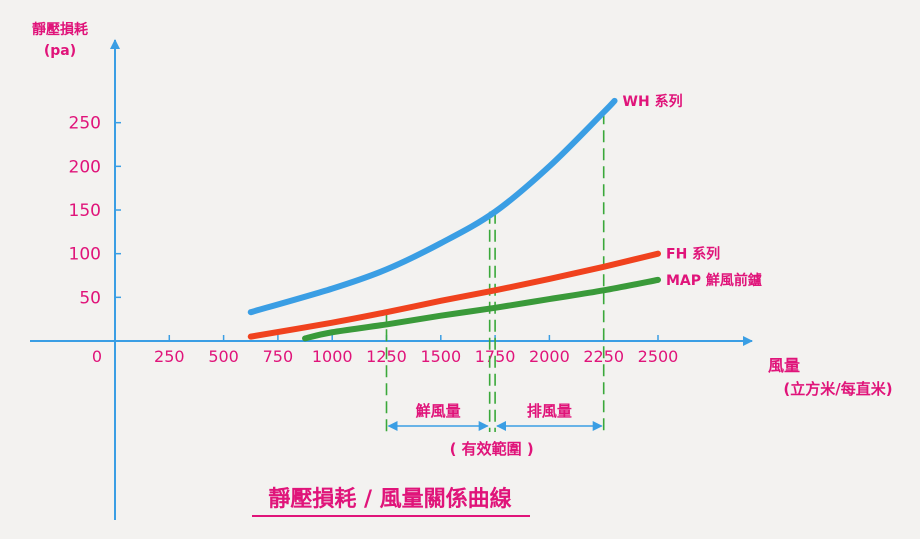 The image size is (920, 539). What do you see at coordinates (332, 356) in the screenshot?
I see `x-tick-label: 1000` at bounding box center [332, 356].